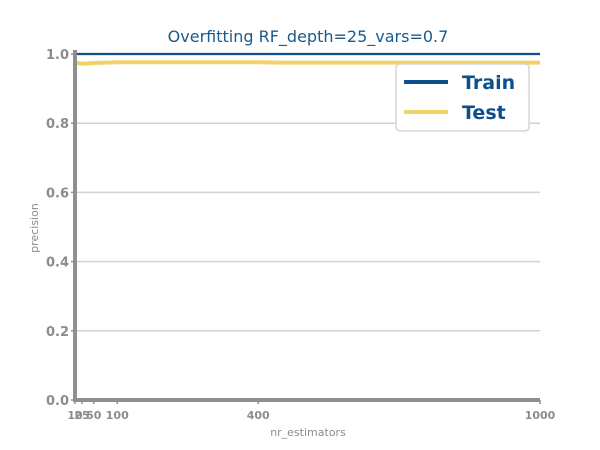  What do you see at coordinates (94, 415) in the screenshot?
I see `x-tick-label-2: 50` at bounding box center [94, 415].